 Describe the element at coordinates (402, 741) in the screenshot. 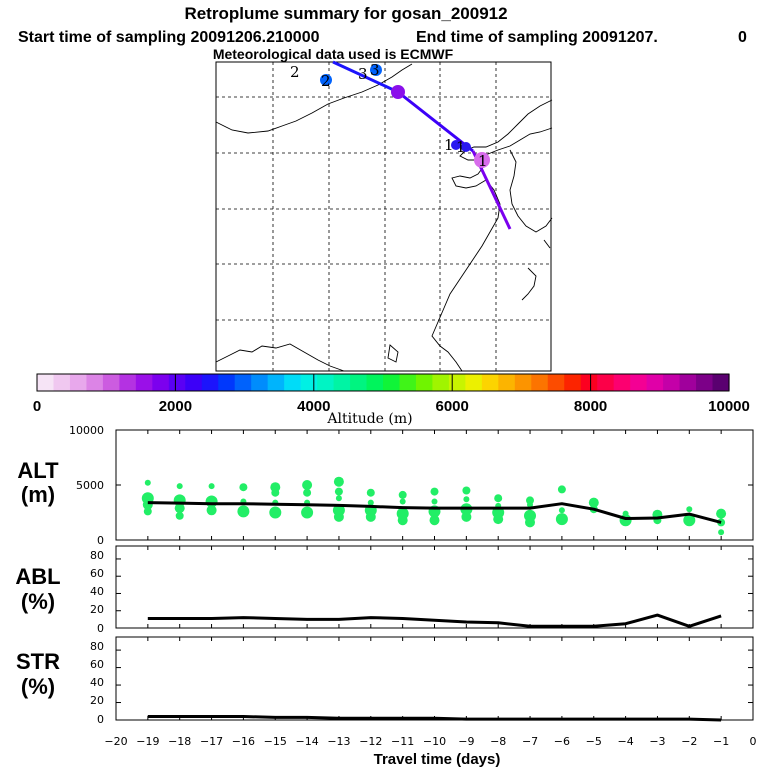

I see `x-tick-label: −11` at that location.